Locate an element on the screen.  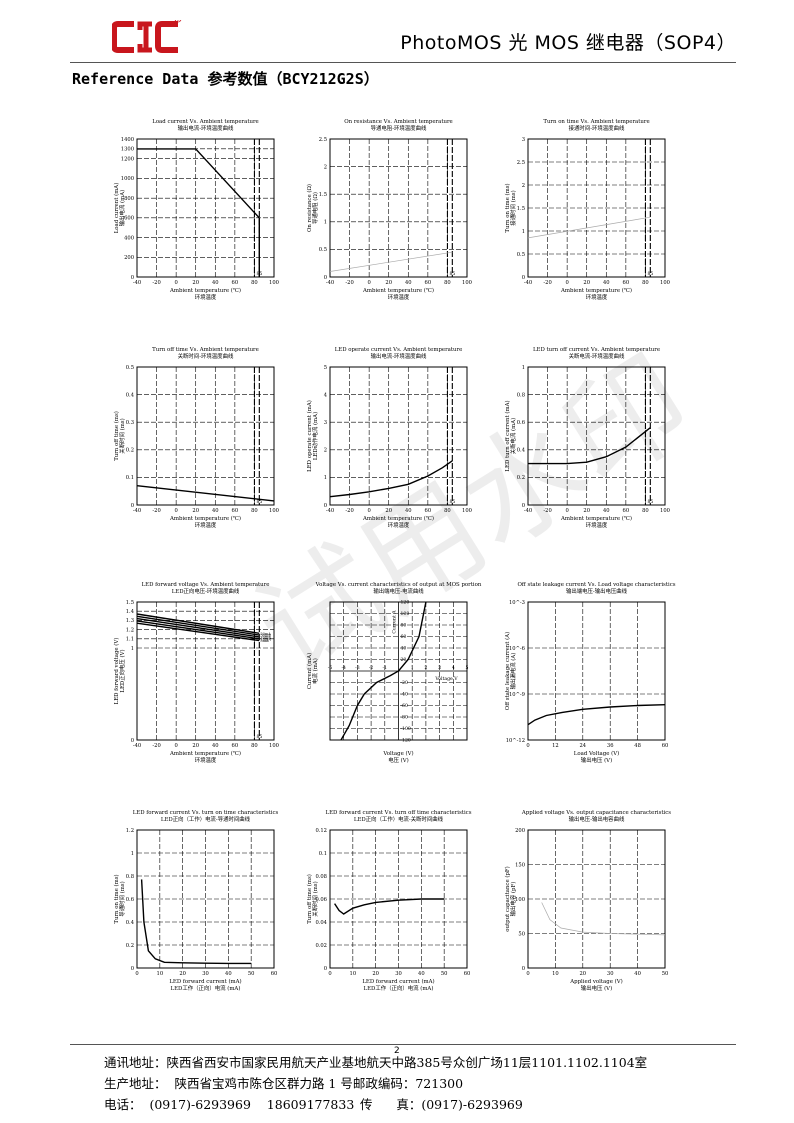
x-tick-label: 30 is located at coordinates (205, 974).